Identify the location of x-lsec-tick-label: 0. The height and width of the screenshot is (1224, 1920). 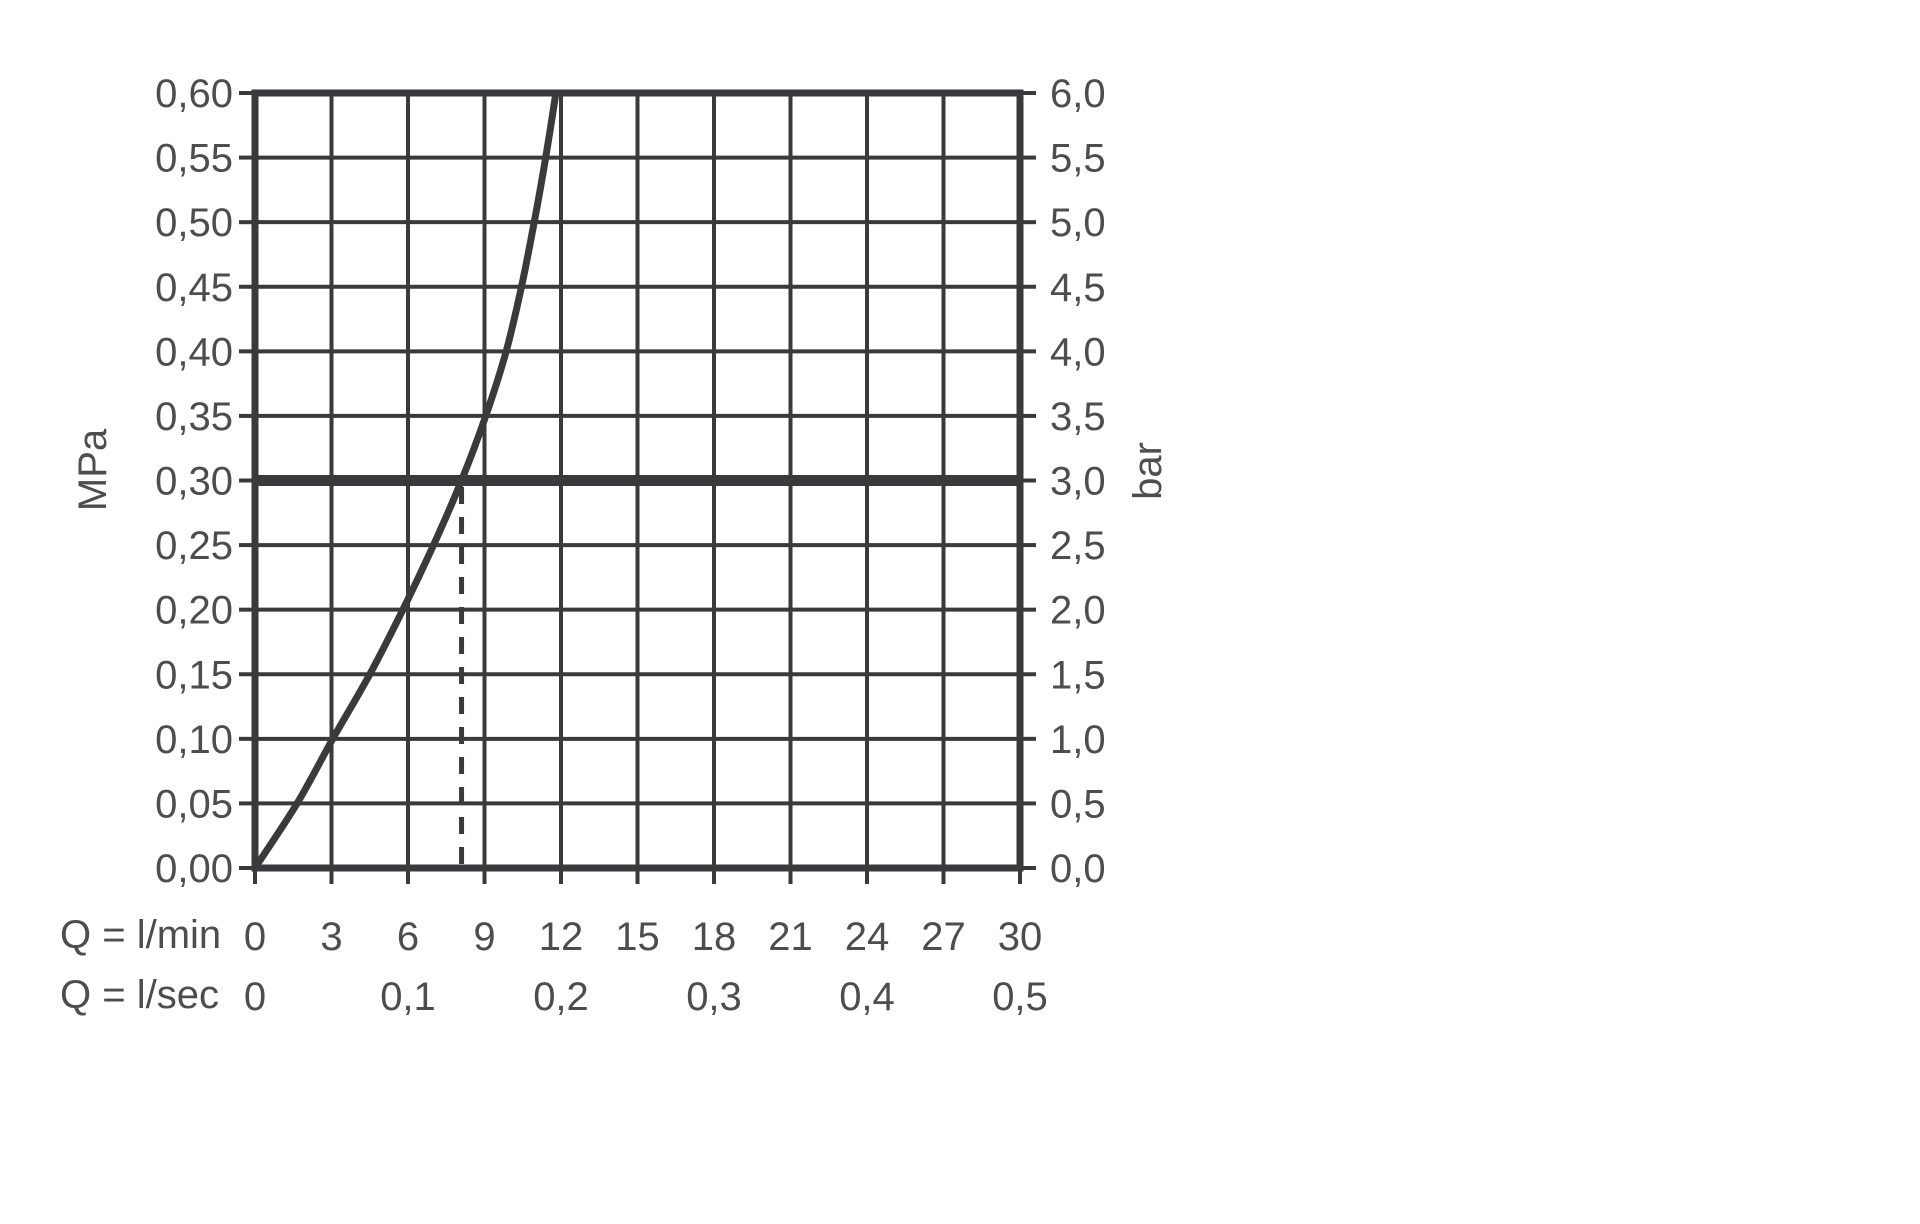
(255, 997).